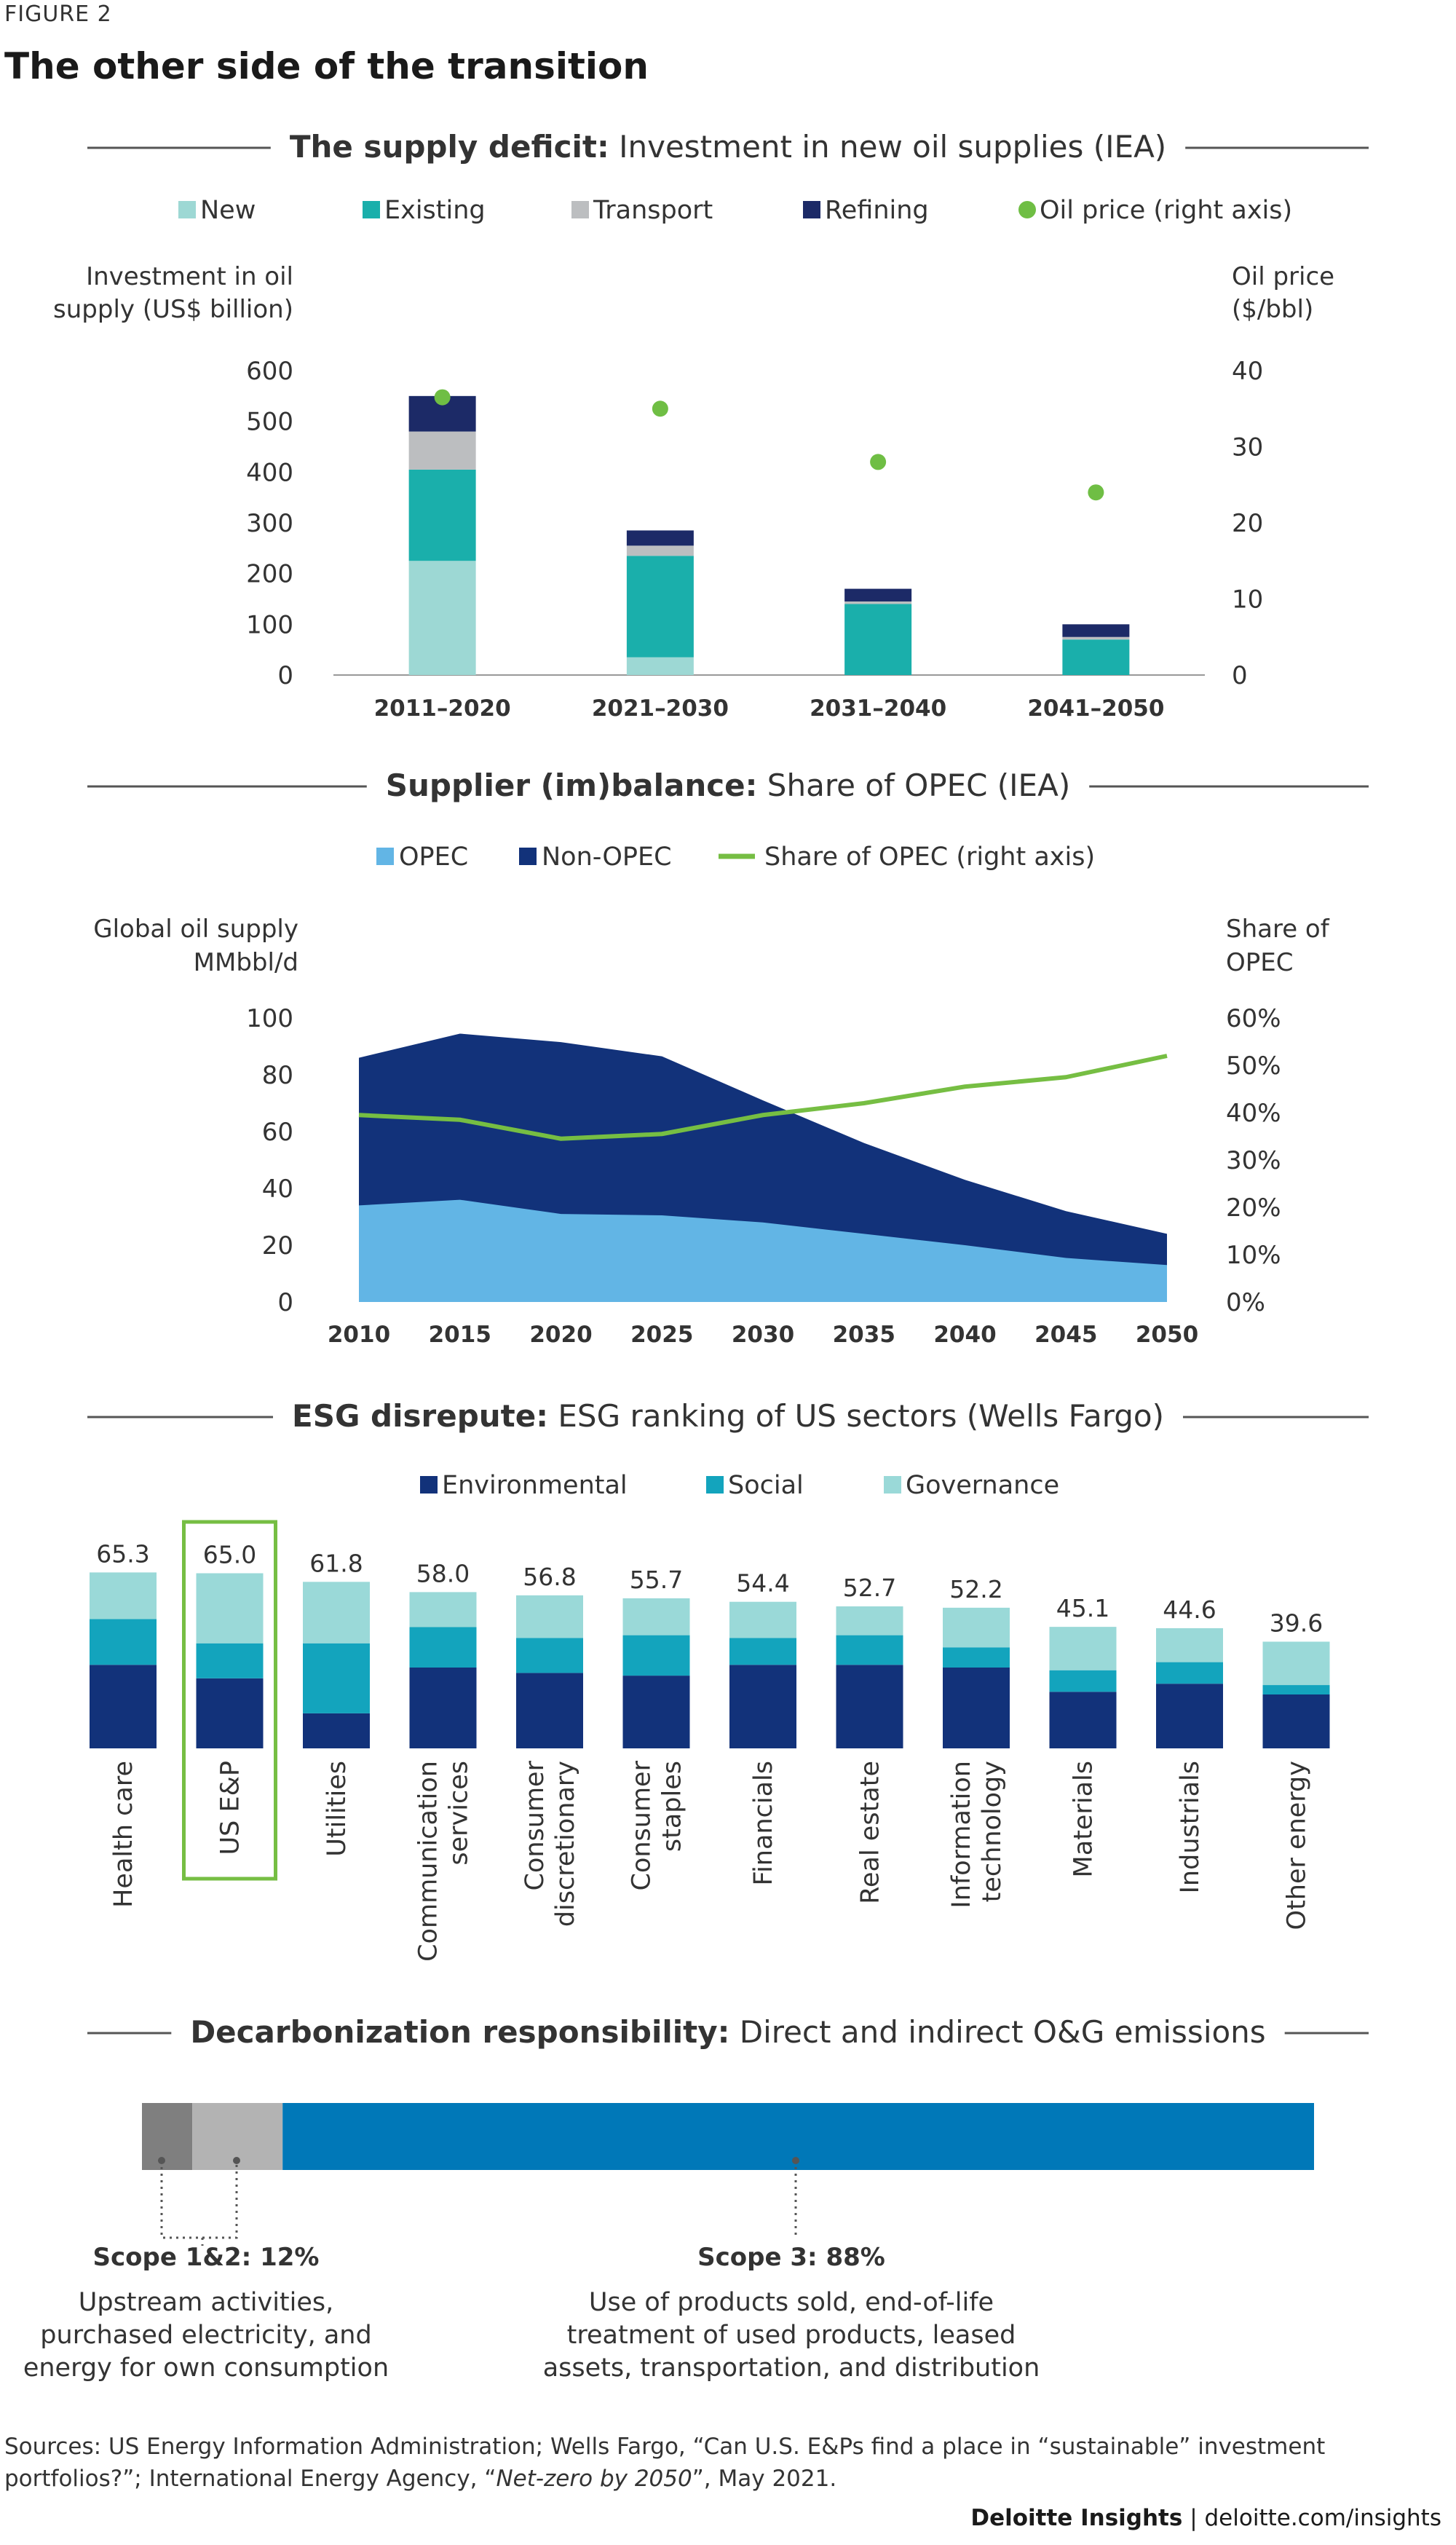 The image size is (1456, 2545). Describe the element at coordinates (1190, 1827) in the screenshot. I see `esg-sector-label: Industrials` at that location.